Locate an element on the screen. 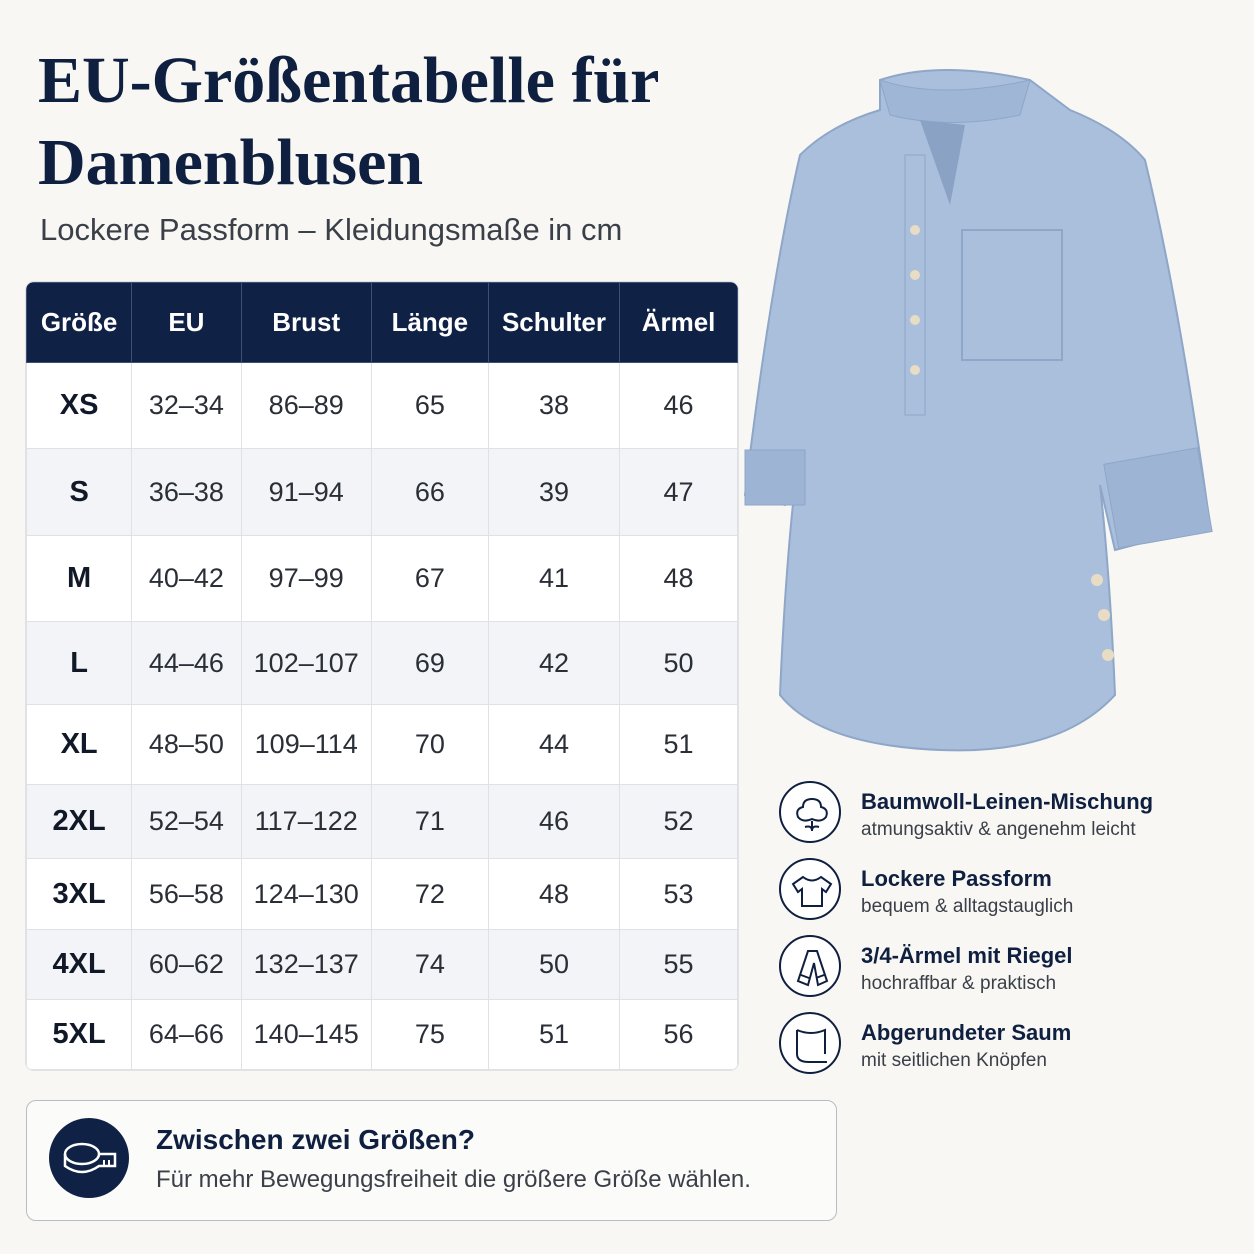 The image size is (1254, 1254). value-cell: 38 is located at coordinates (554, 405).